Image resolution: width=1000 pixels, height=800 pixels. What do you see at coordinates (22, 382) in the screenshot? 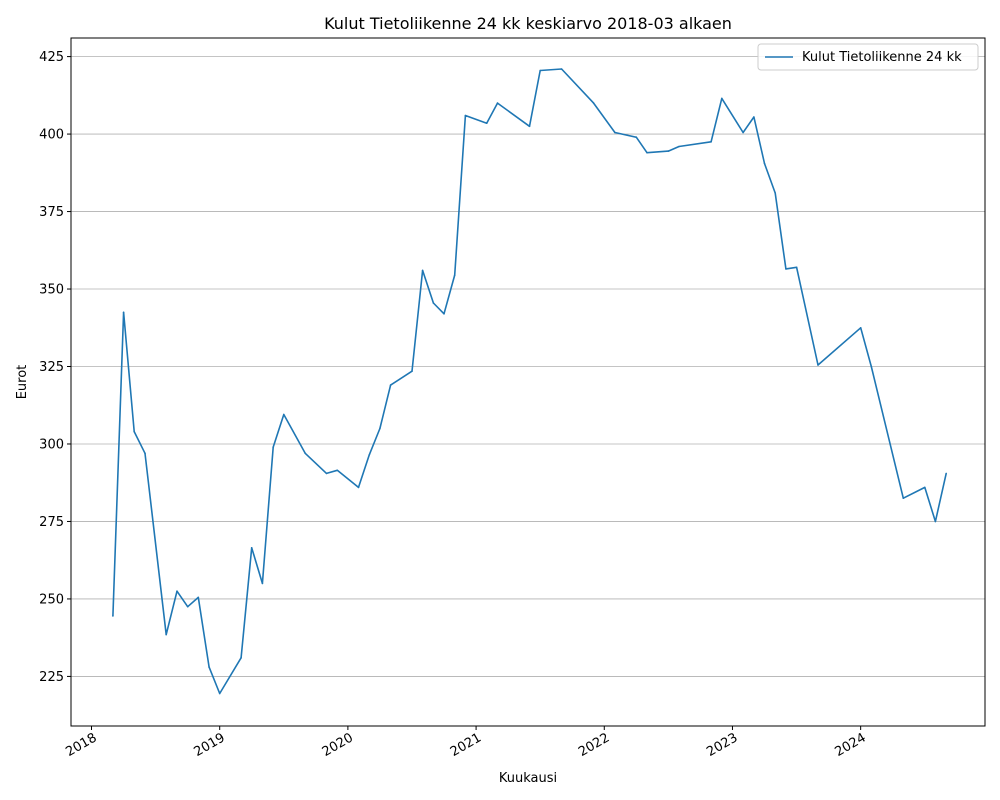
I see `y-axis-label: Eurot` at bounding box center [22, 382].